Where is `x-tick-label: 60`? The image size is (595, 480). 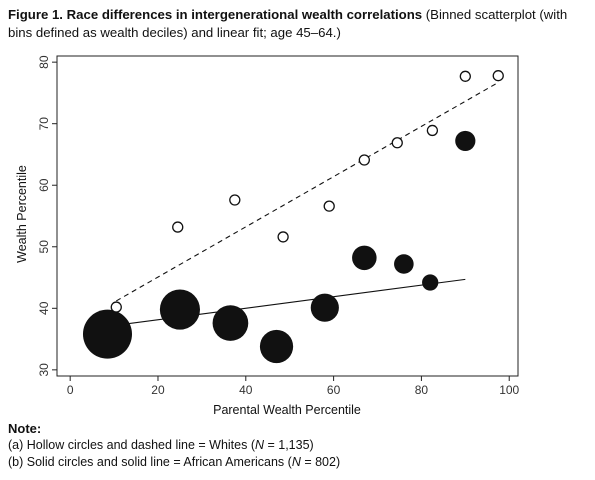 x-tick-label: 60 is located at coordinates (334, 390).